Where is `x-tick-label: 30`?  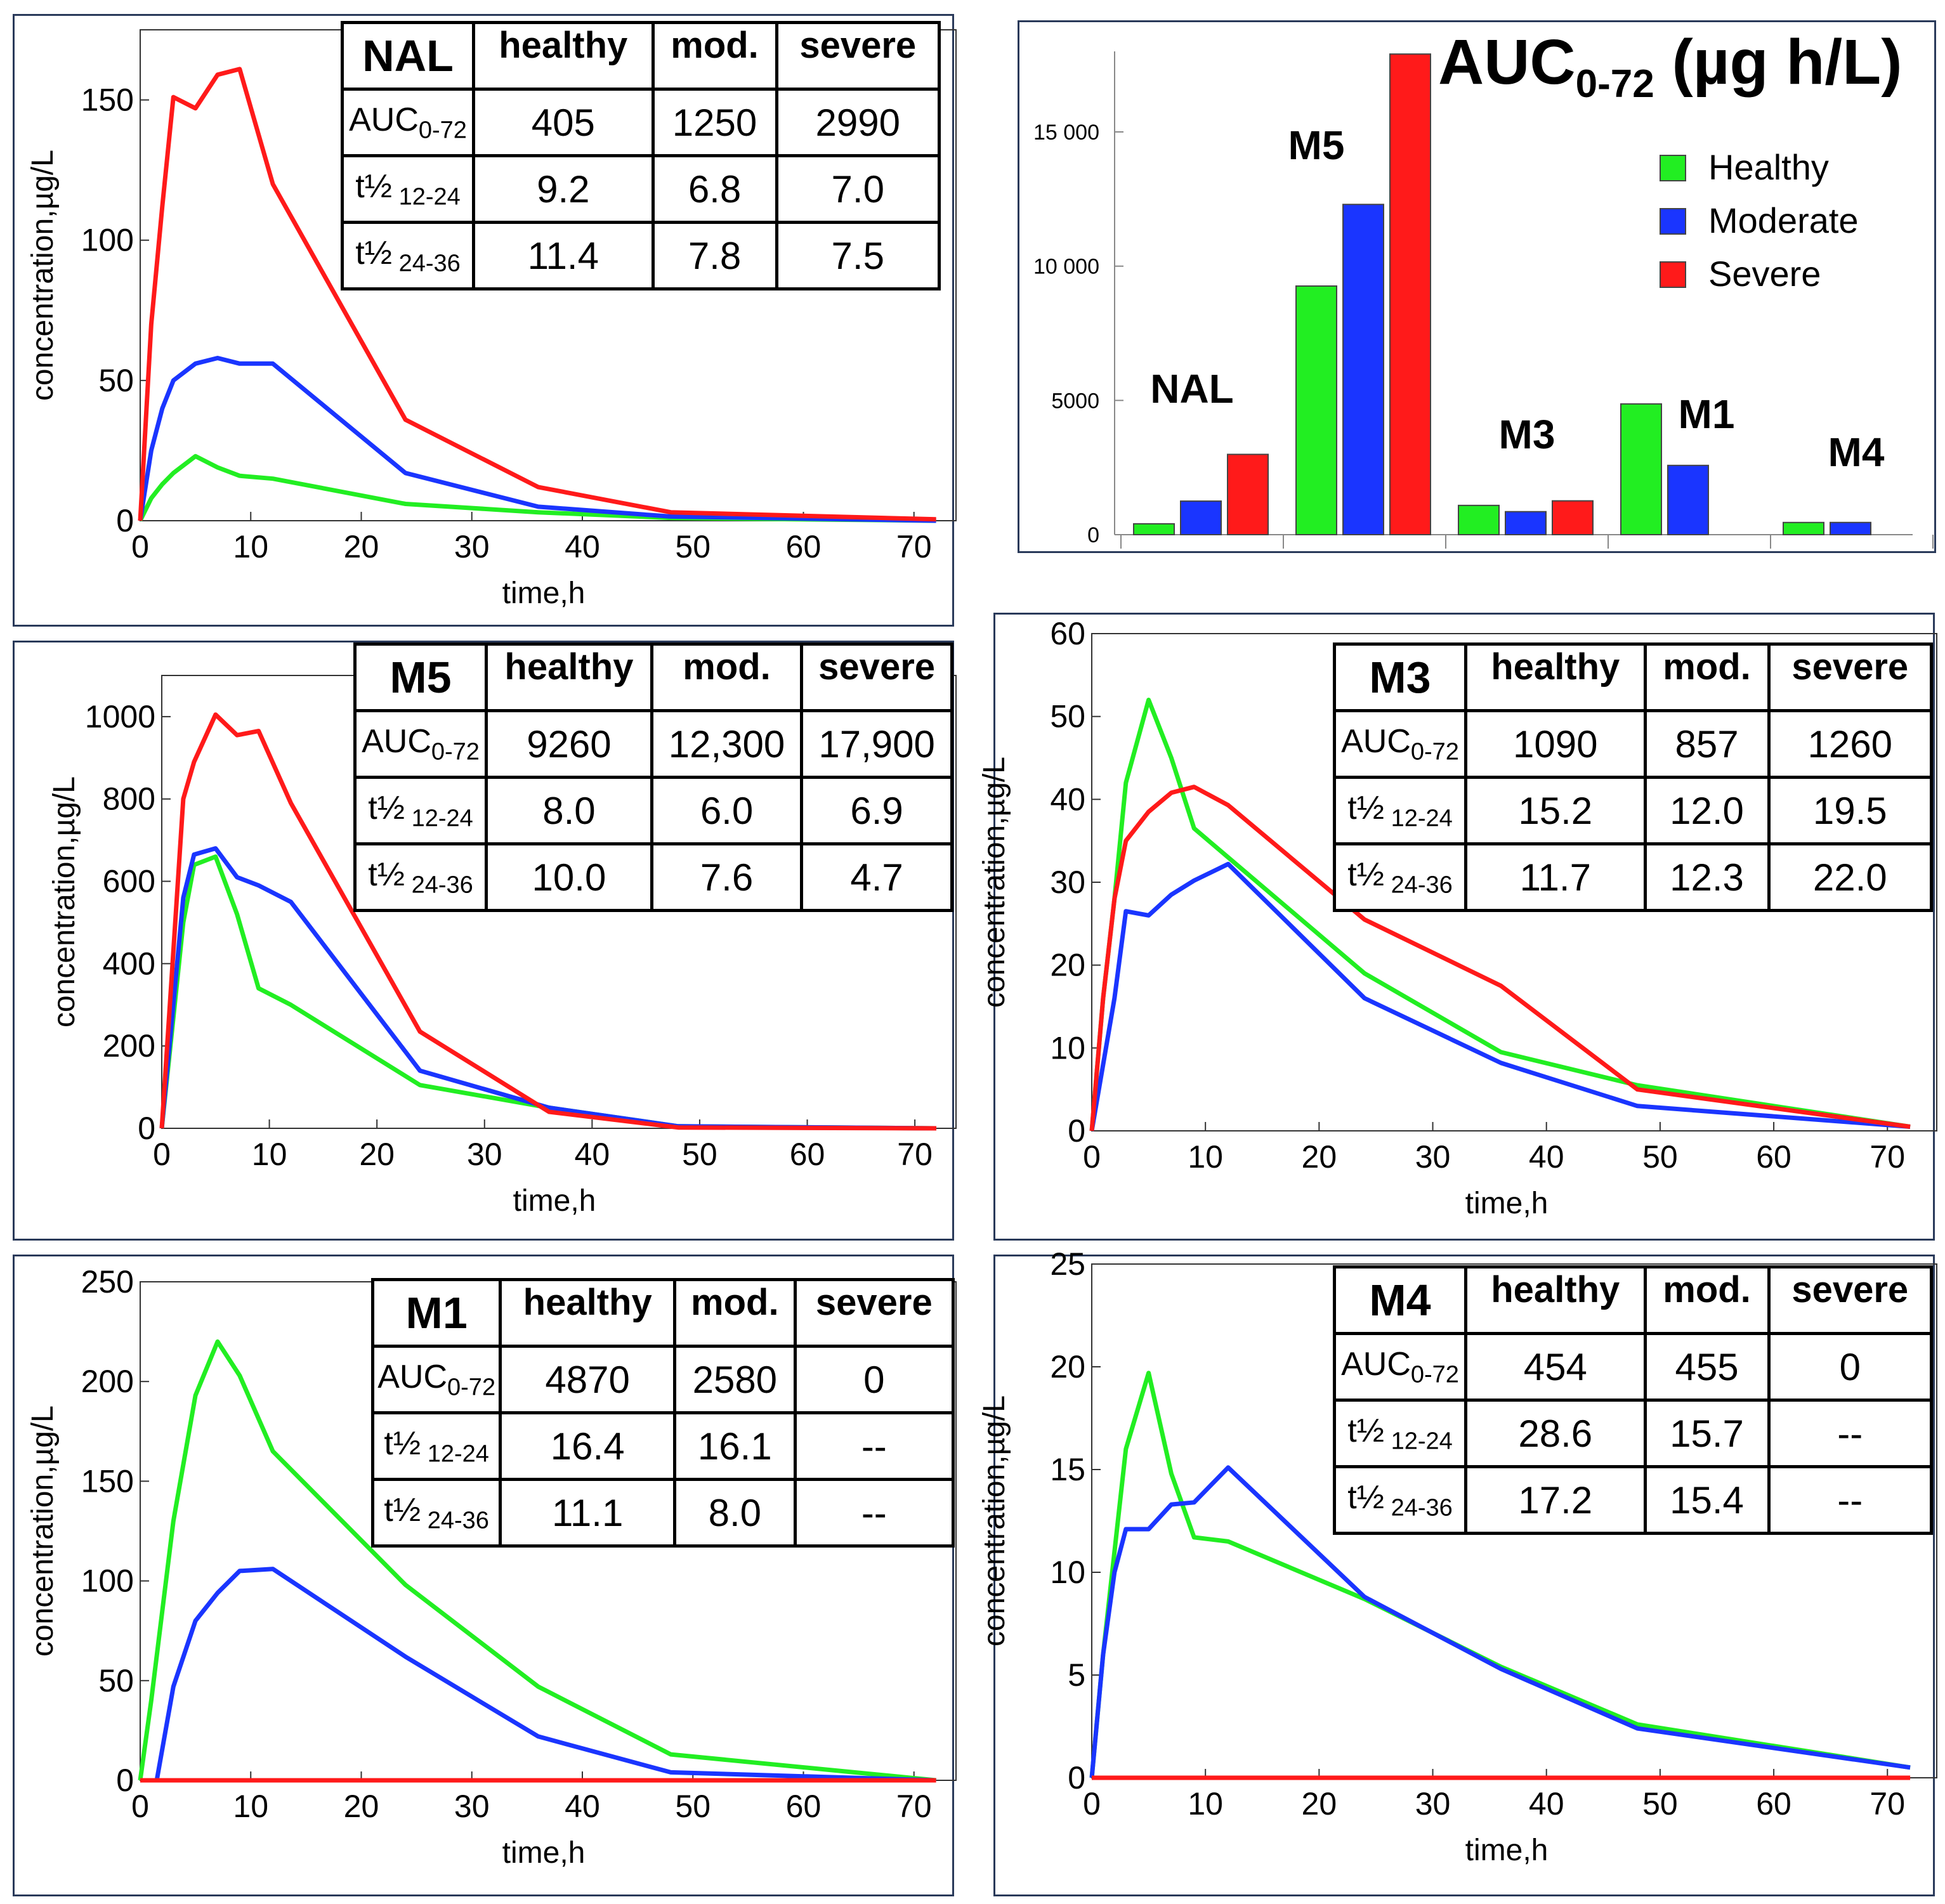 x-tick-label: 30 is located at coordinates (484, 1154).